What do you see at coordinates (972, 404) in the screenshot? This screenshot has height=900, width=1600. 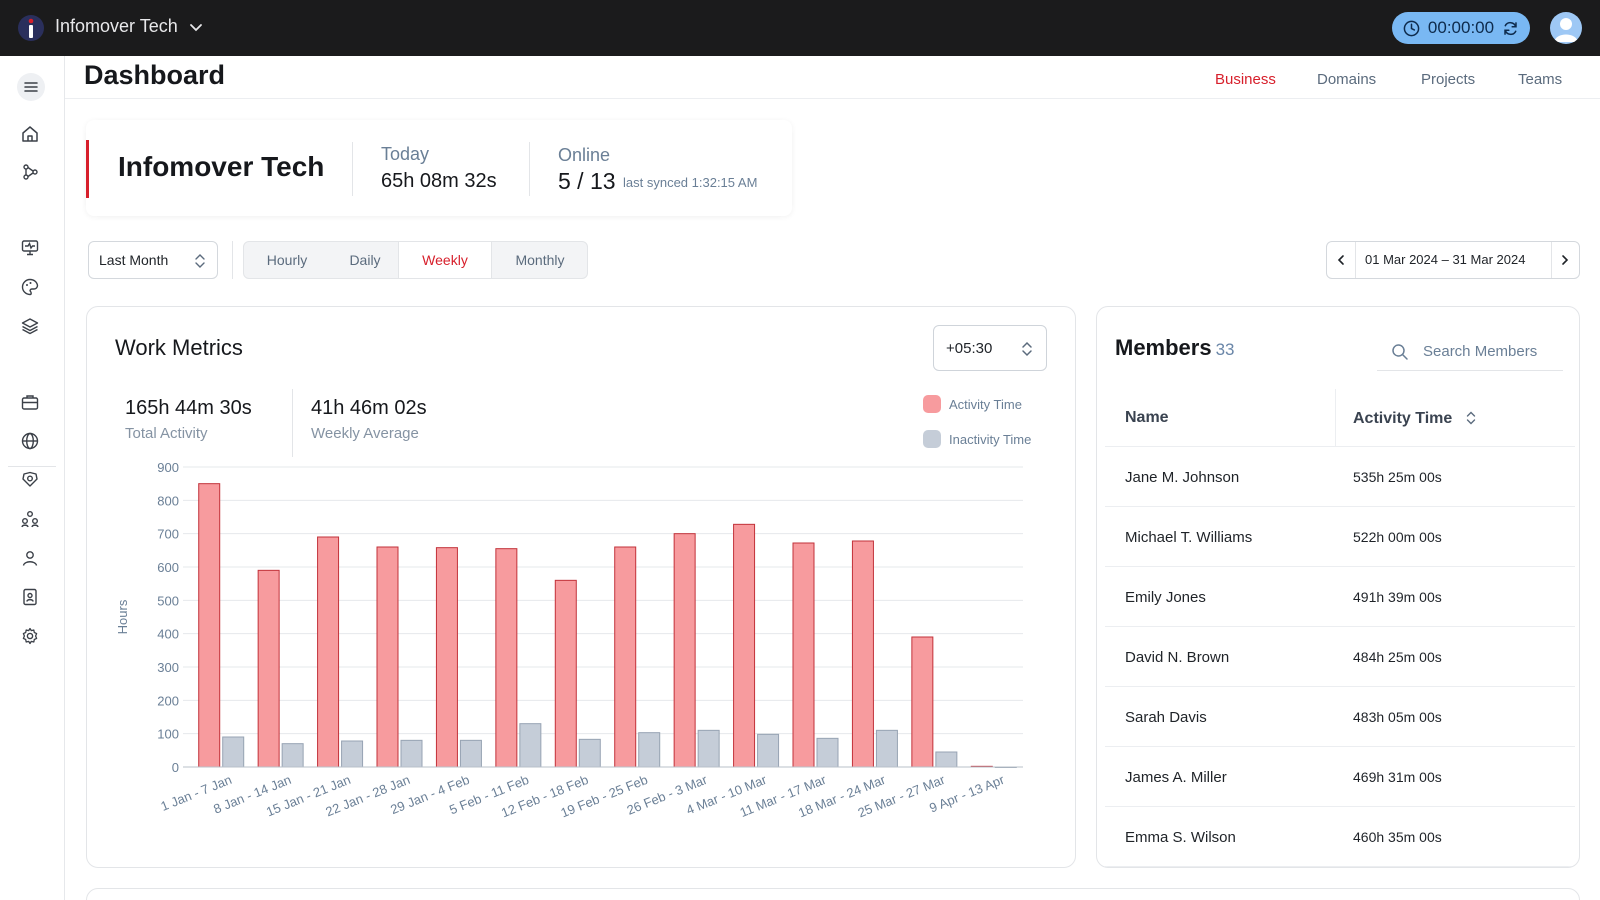 I see `legend-activity-time: Activity Time` at bounding box center [972, 404].